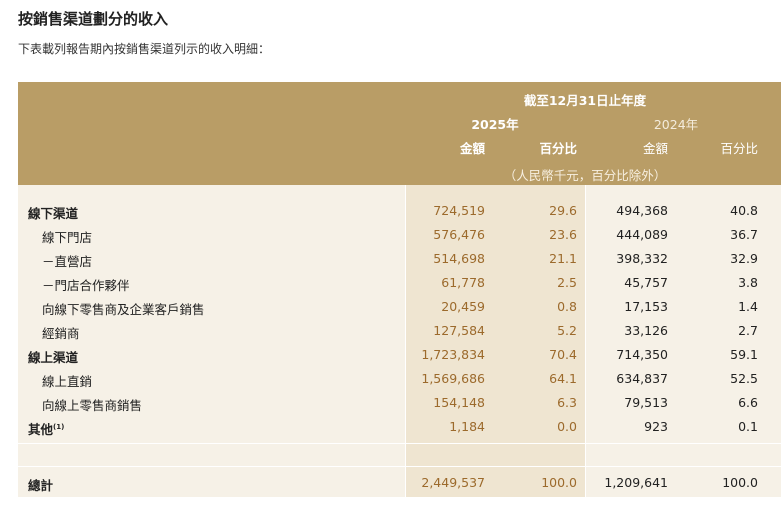 This screenshot has height=512, width=781. I want to click on cell: 1,723,834, so click(453, 354).